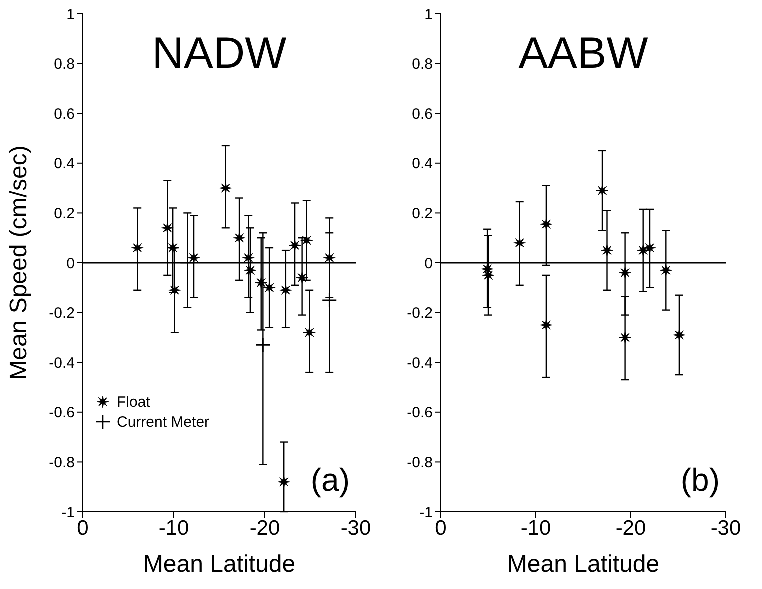  I want to click on chart-title: NADW, so click(219, 53).